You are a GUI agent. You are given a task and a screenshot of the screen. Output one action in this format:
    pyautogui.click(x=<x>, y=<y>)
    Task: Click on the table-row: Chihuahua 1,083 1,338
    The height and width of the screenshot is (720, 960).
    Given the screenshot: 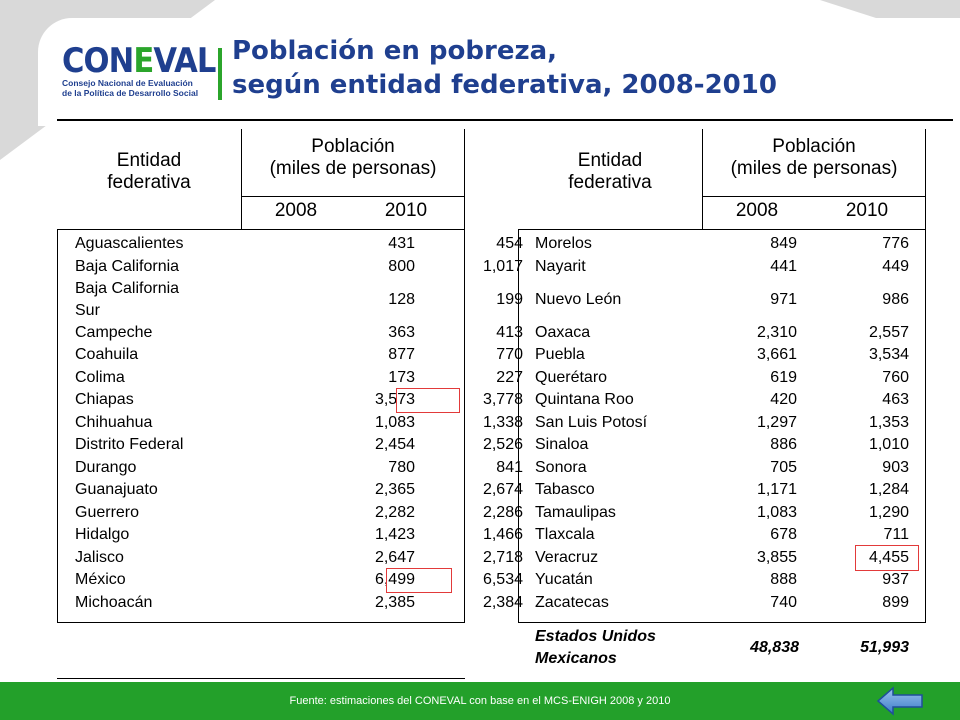 What is the action you would take?
    pyautogui.click(x=299, y=422)
    